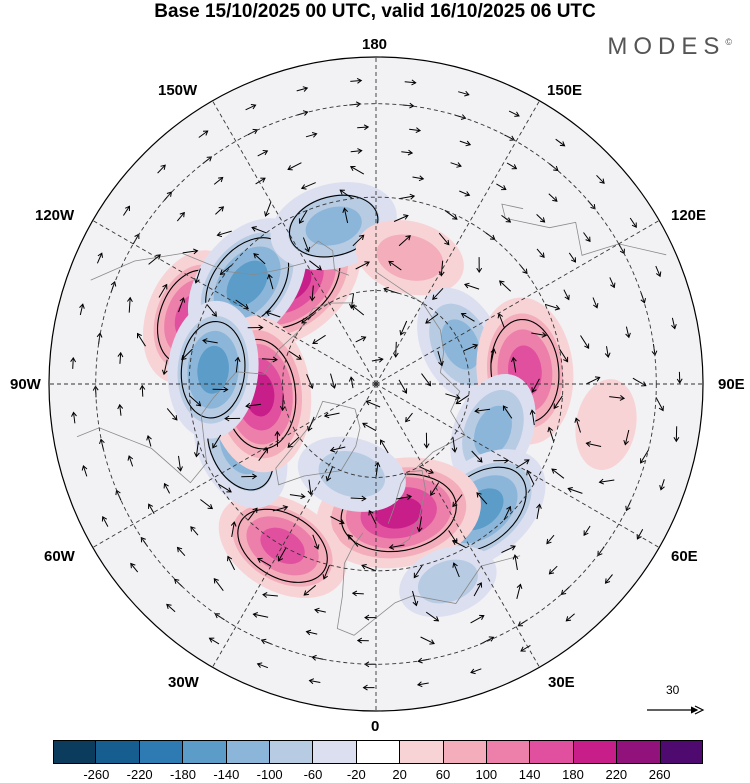 This screenshot has width=750, height=783. Describe the element at coordinates (659, 774) in the screenshot. I see `colorbar-tick-label: 260` at that location.